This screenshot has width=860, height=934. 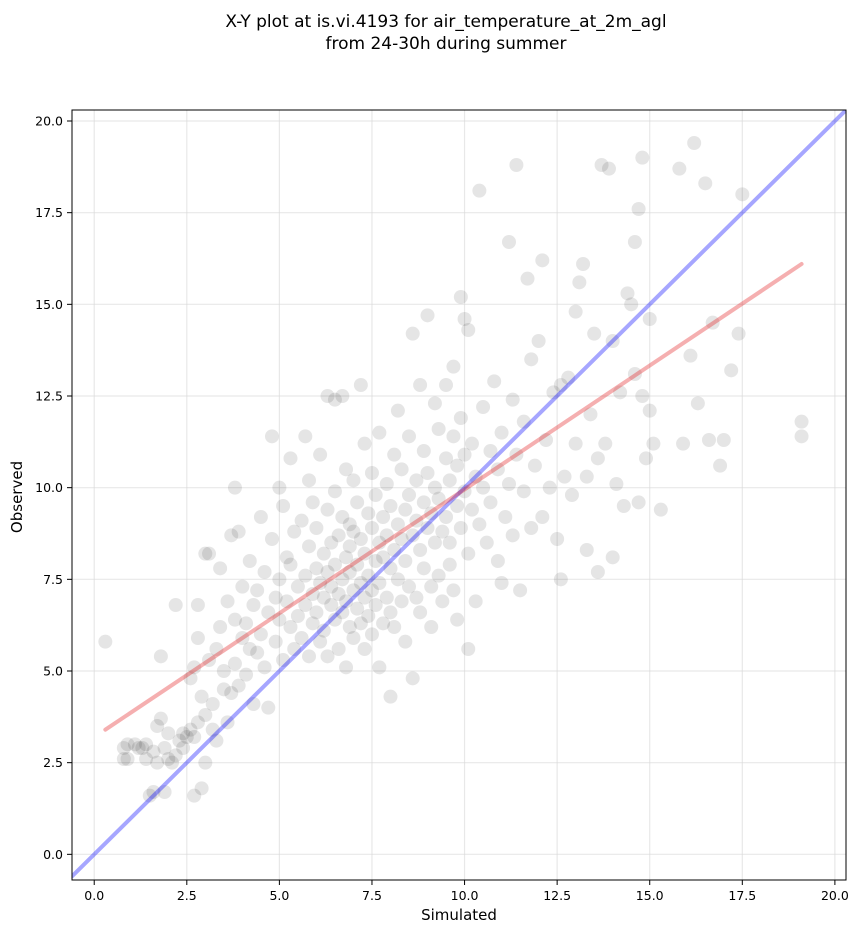 What do you see at coordinates (835, 895) in the screenshot?
I see `x-tick-label: 20.0` at bounding box center [835, 895].